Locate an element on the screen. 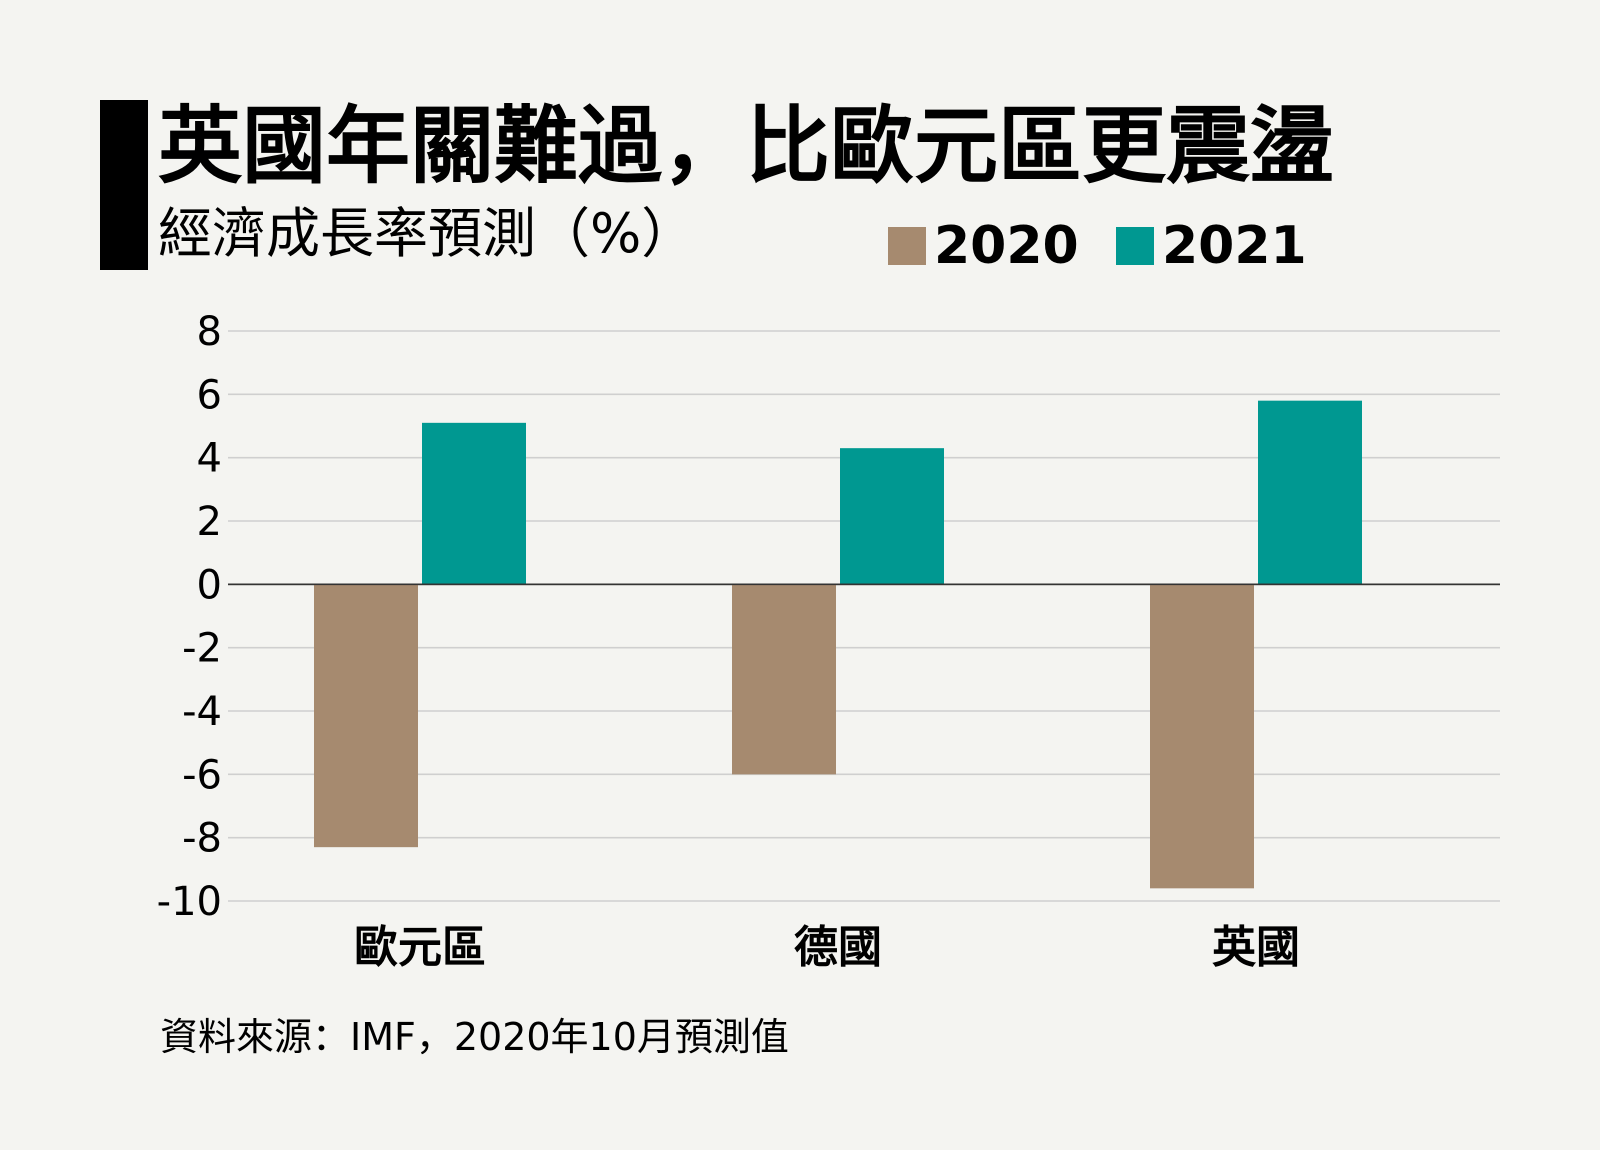 The width and height of the screenshot is (1600, 1150). y-tick-label: 8 is located at coordinates (209, 332).